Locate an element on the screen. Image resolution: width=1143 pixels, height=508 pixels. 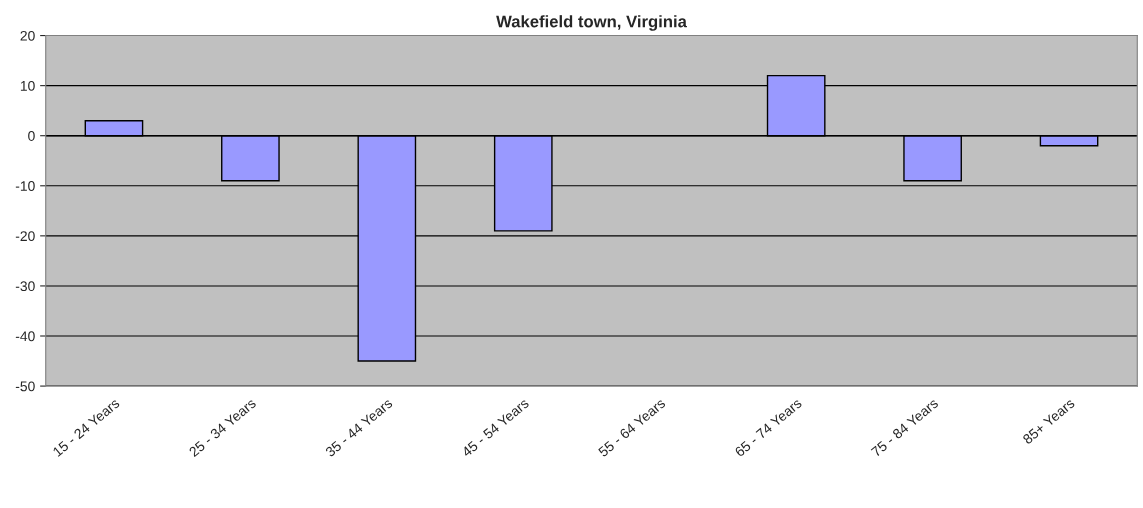
chart-title: Wakefield town, Virginia is located at coordinates (591, 23).